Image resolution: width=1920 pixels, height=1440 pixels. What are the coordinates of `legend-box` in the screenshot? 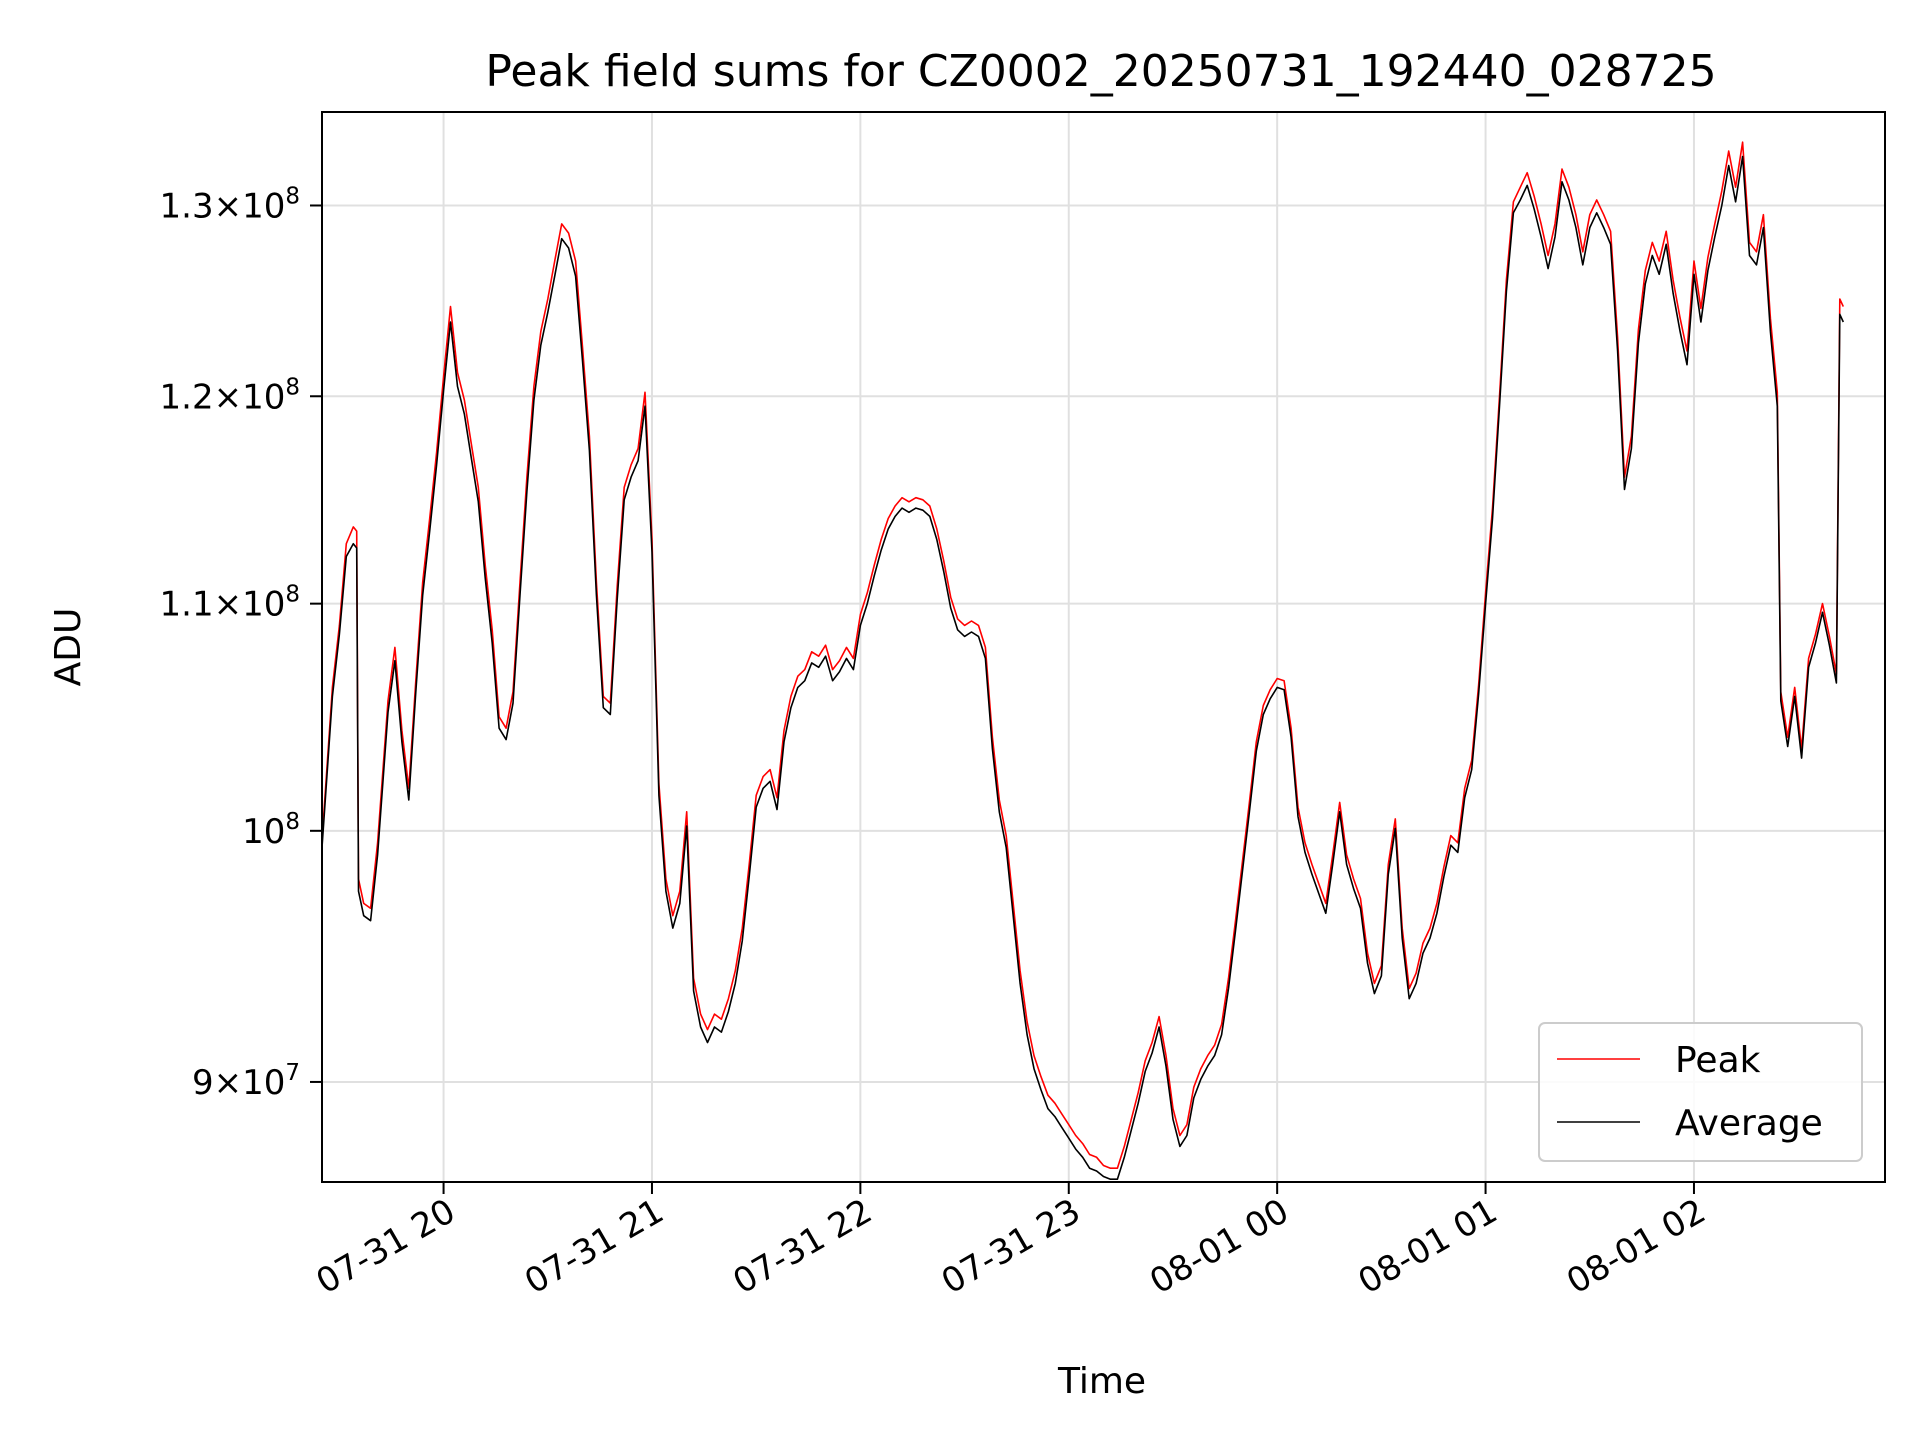 It's located at (1700, 1092).